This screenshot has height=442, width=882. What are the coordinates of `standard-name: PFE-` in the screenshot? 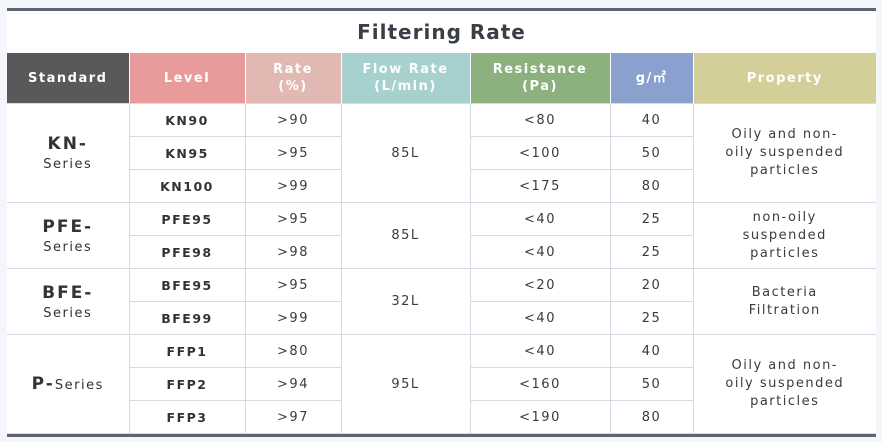 It's located at (68, 226).